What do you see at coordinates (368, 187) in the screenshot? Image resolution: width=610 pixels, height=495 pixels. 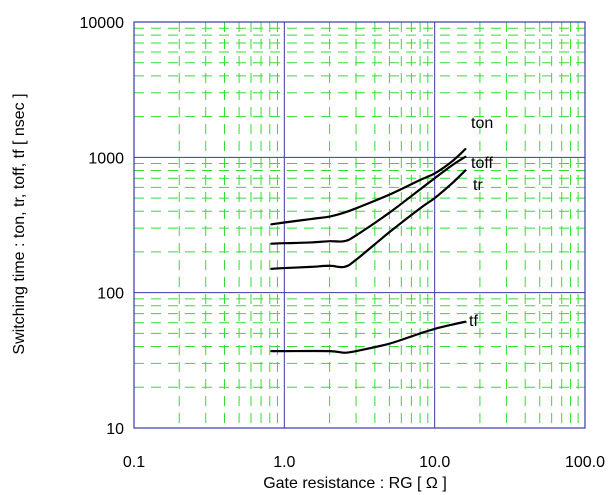 I see `series-line-ton` at bounding box center [368, 187].